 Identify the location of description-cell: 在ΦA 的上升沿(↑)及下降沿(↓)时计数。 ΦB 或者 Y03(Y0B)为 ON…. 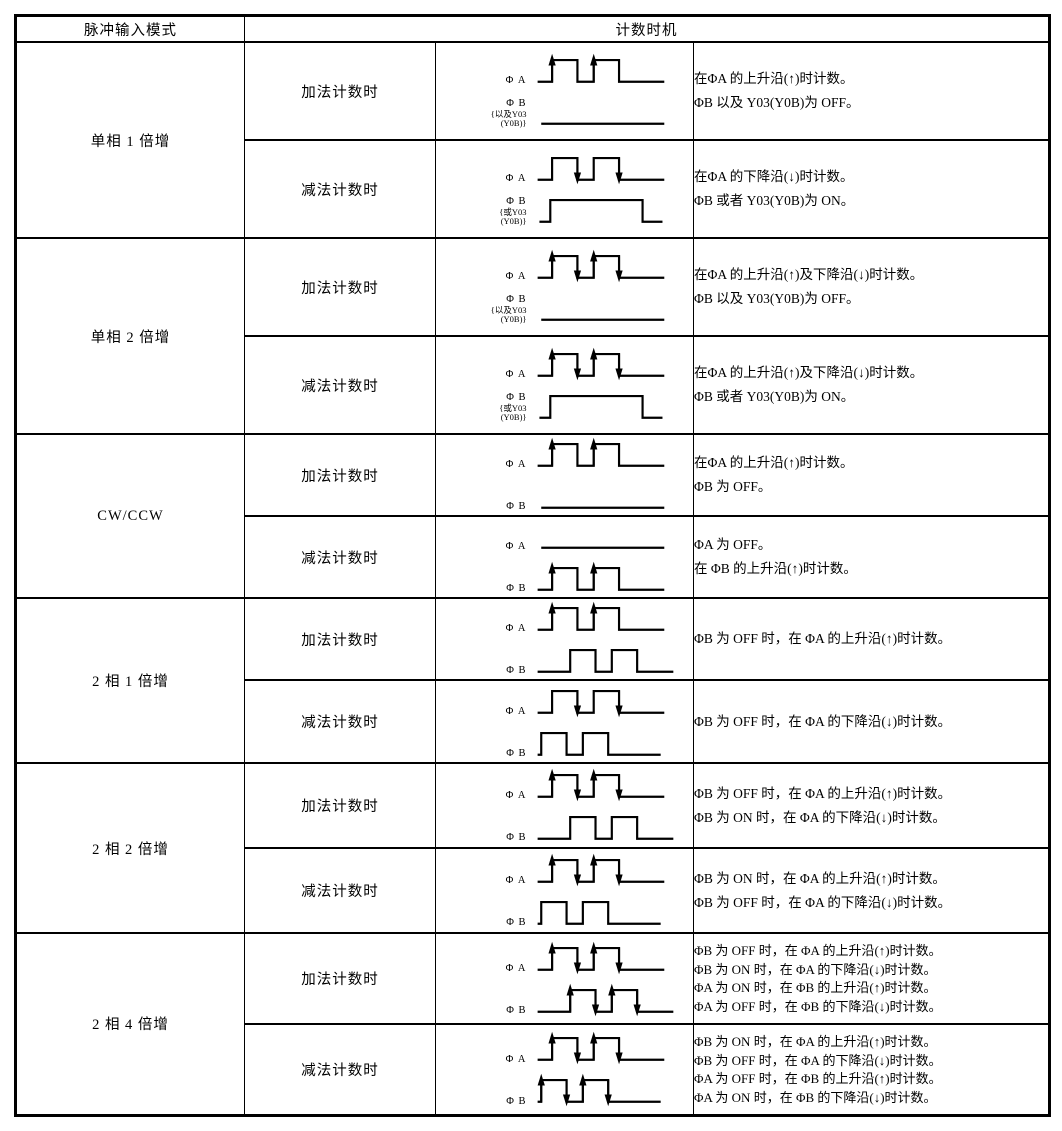
(871, 385).